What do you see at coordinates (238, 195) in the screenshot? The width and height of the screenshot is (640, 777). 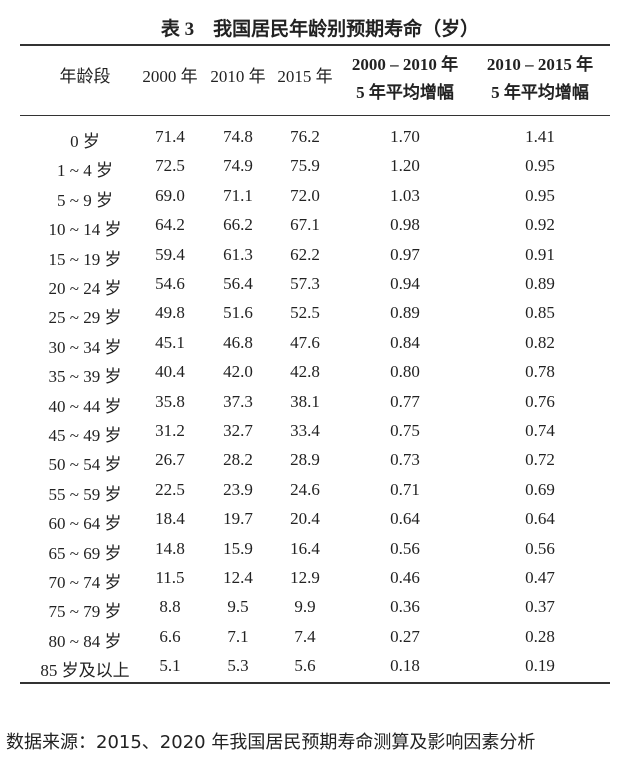 I see `table-cell: 71.1` at bounding box center [238, 195].